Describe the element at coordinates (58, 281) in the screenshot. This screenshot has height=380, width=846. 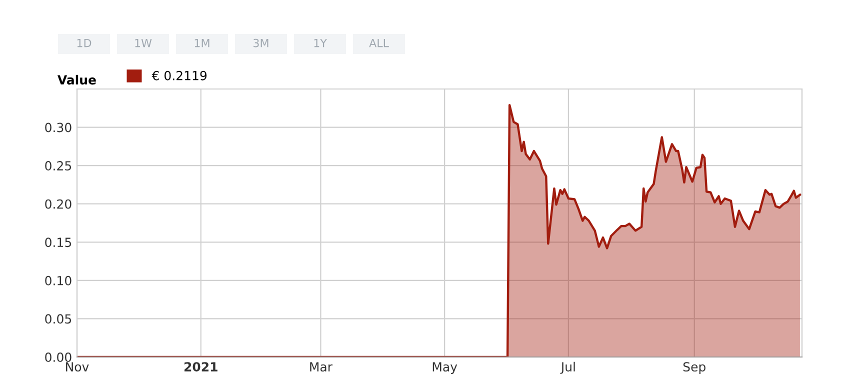
I see `y-tick-label: 0.10` at that location.